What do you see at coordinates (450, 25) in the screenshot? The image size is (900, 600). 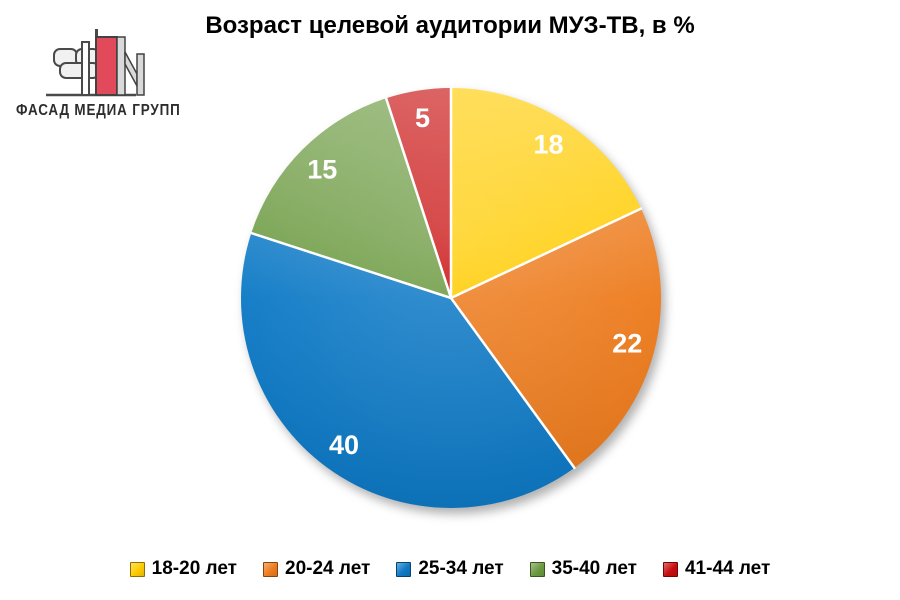 I see `chart-title: Возраст целевой аудитории МУЗ-ТВ, в %` at bounding box center [450, 25].